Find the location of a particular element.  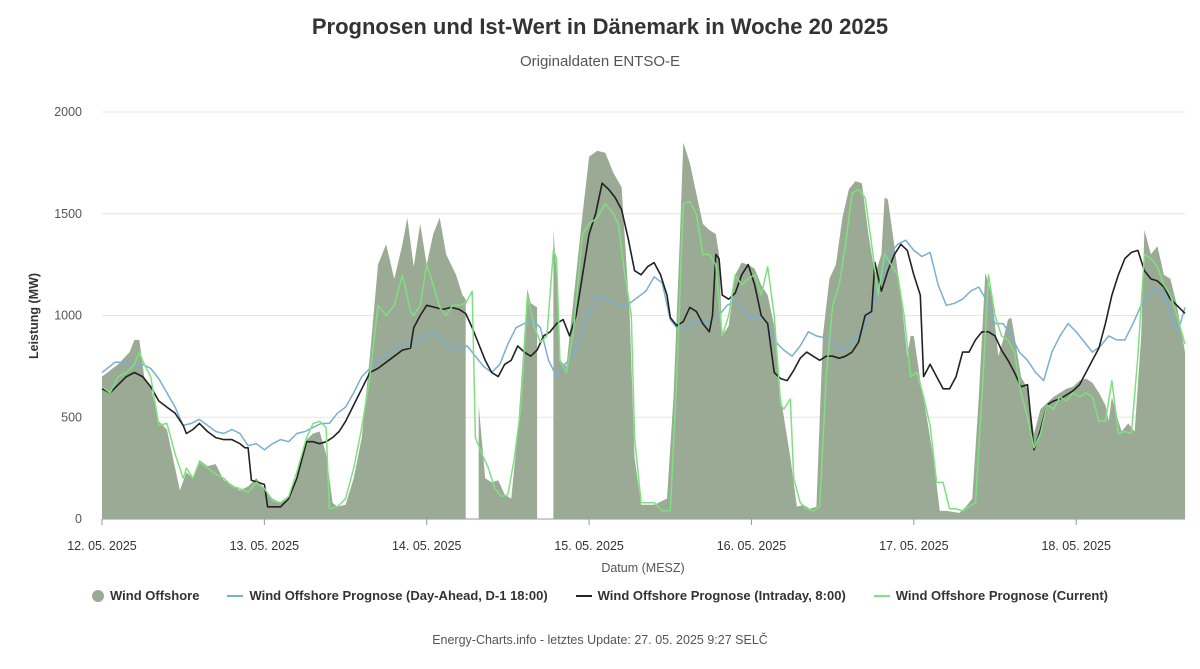

legend-item-current: Wind Offshore Prognose (Current) is located at coordinates (990, 595).